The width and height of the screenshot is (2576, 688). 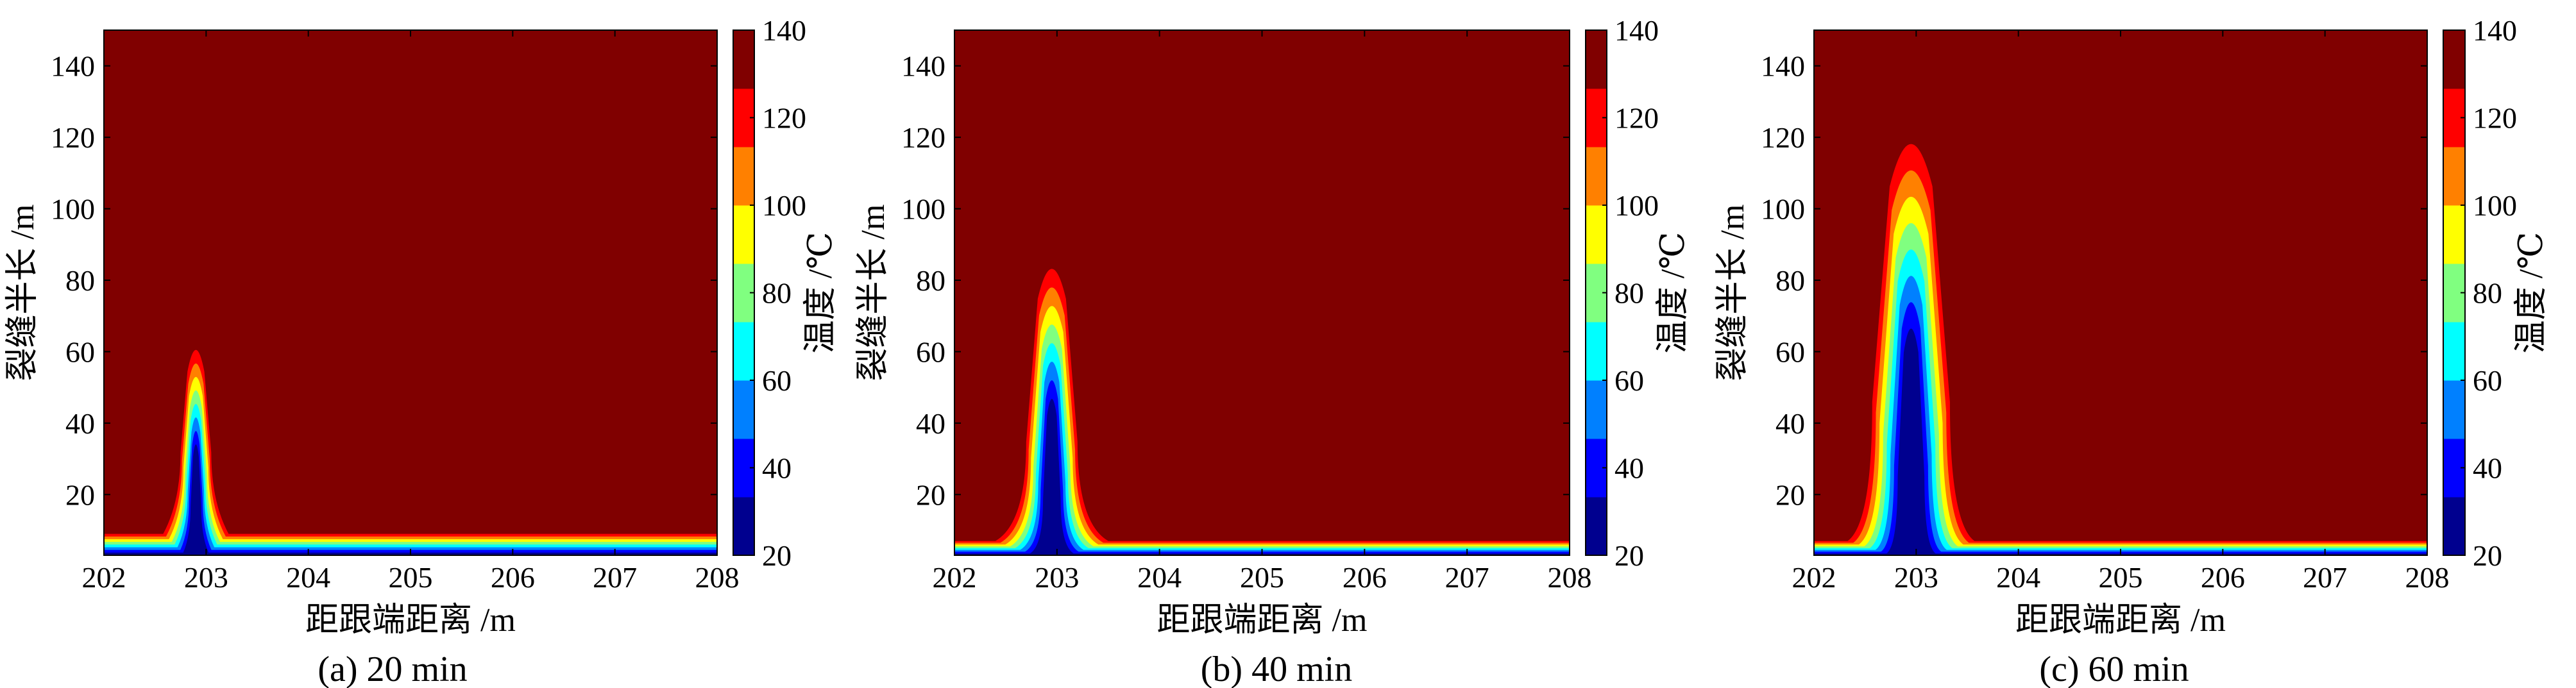 What do you see at coordinates (392, 669) in the screenshot?
I see `panel-caption: (a) 20 min` at bounding box center [392, 669].